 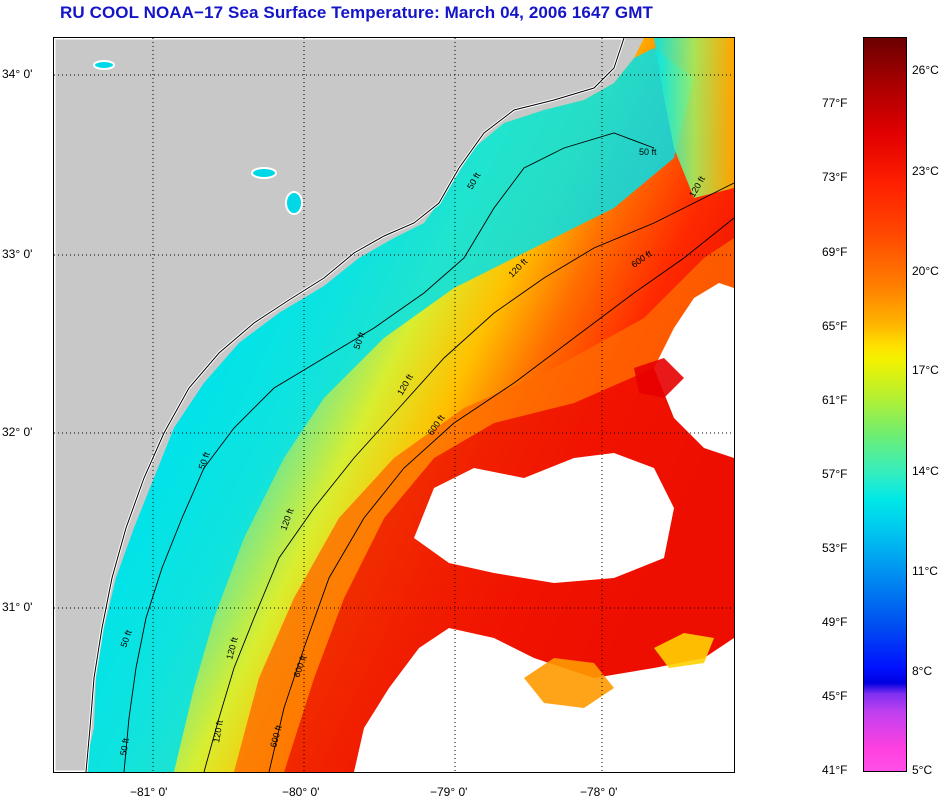 What do you see at coordinates (17, 432) in the screenshot?
I see `latitude-label: 32° 0'` at bounding box center [17, 432].